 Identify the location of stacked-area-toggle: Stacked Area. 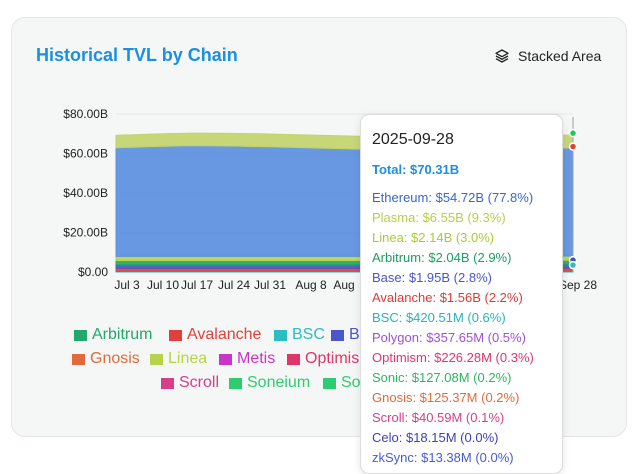
(547, 56).